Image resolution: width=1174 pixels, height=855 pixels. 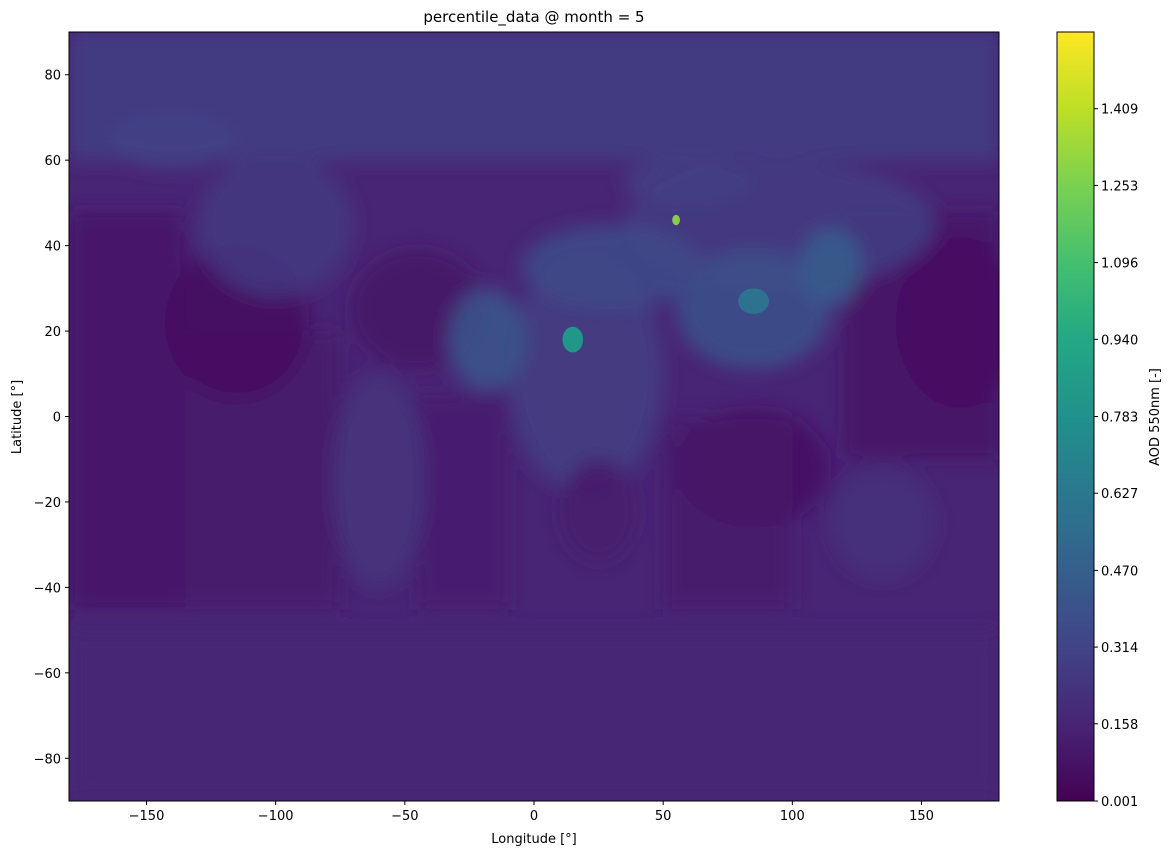 I want to click on y-tick-label: 0, so click(x=57, y=418).